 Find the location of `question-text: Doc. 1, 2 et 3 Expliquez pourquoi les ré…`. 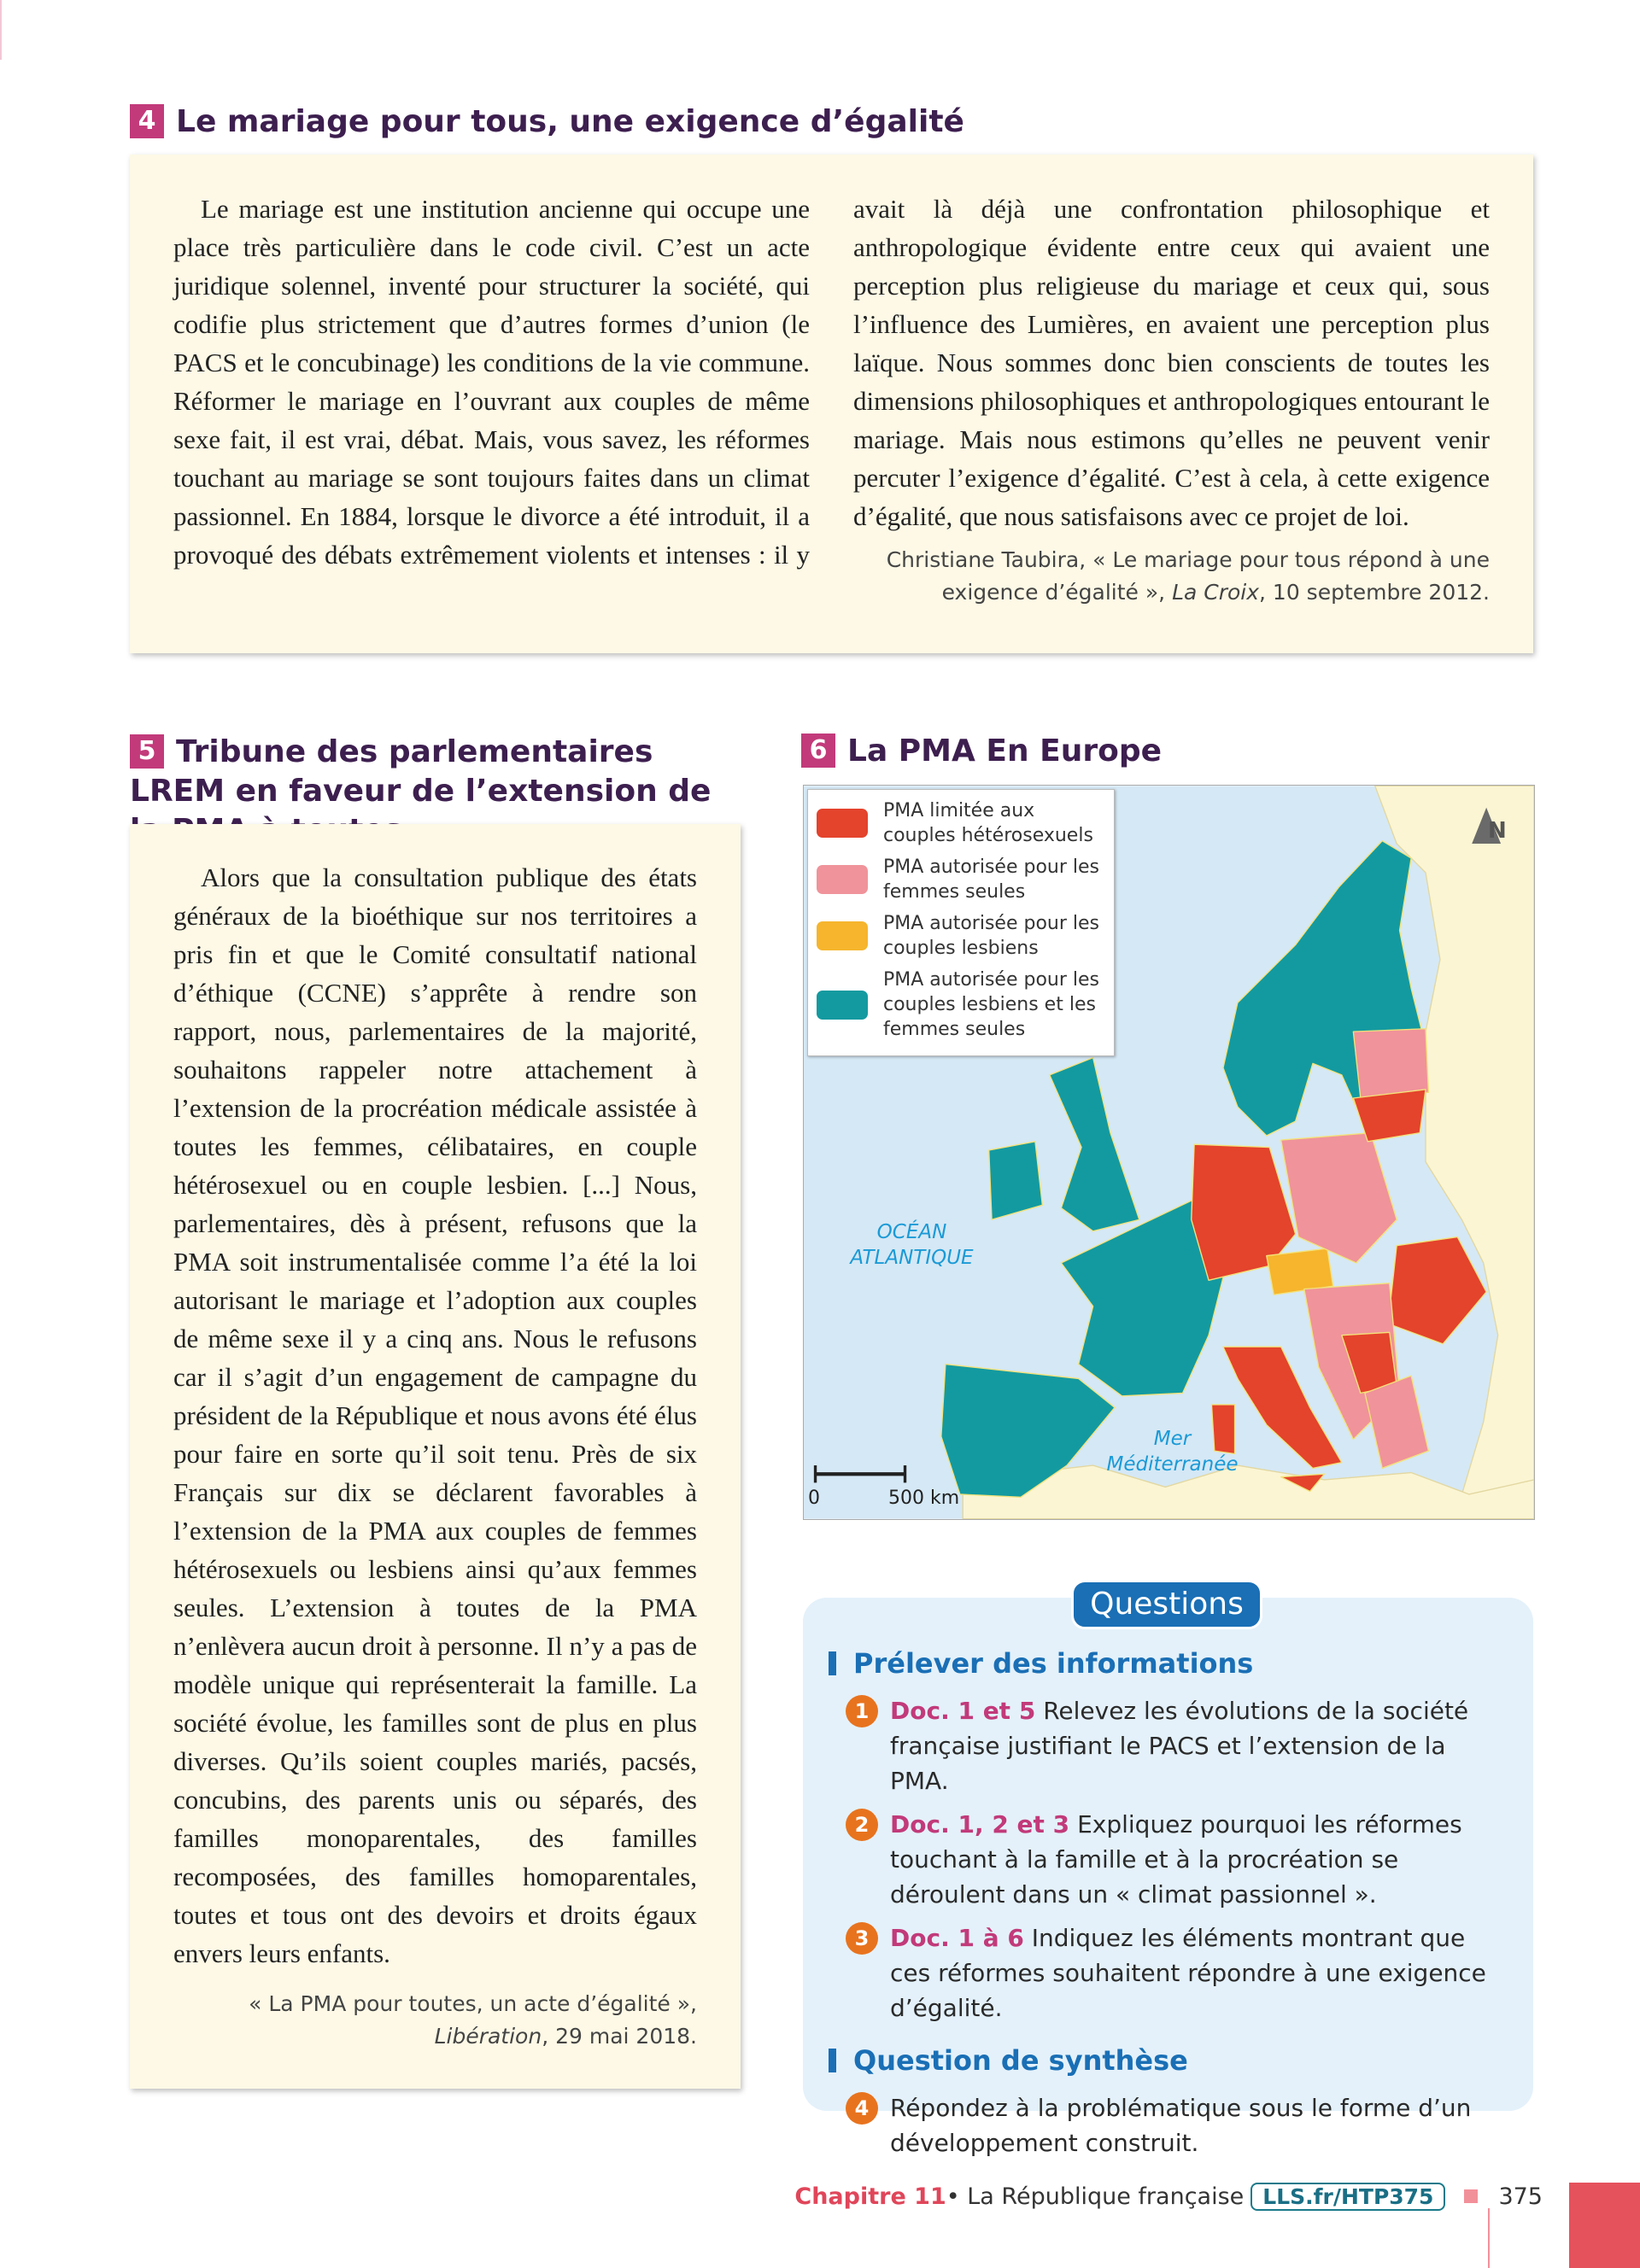

question-text: Doc. 1, 2 et 3 Expliquez pourquoi les ré… is located at coordinates (1199, 1859).